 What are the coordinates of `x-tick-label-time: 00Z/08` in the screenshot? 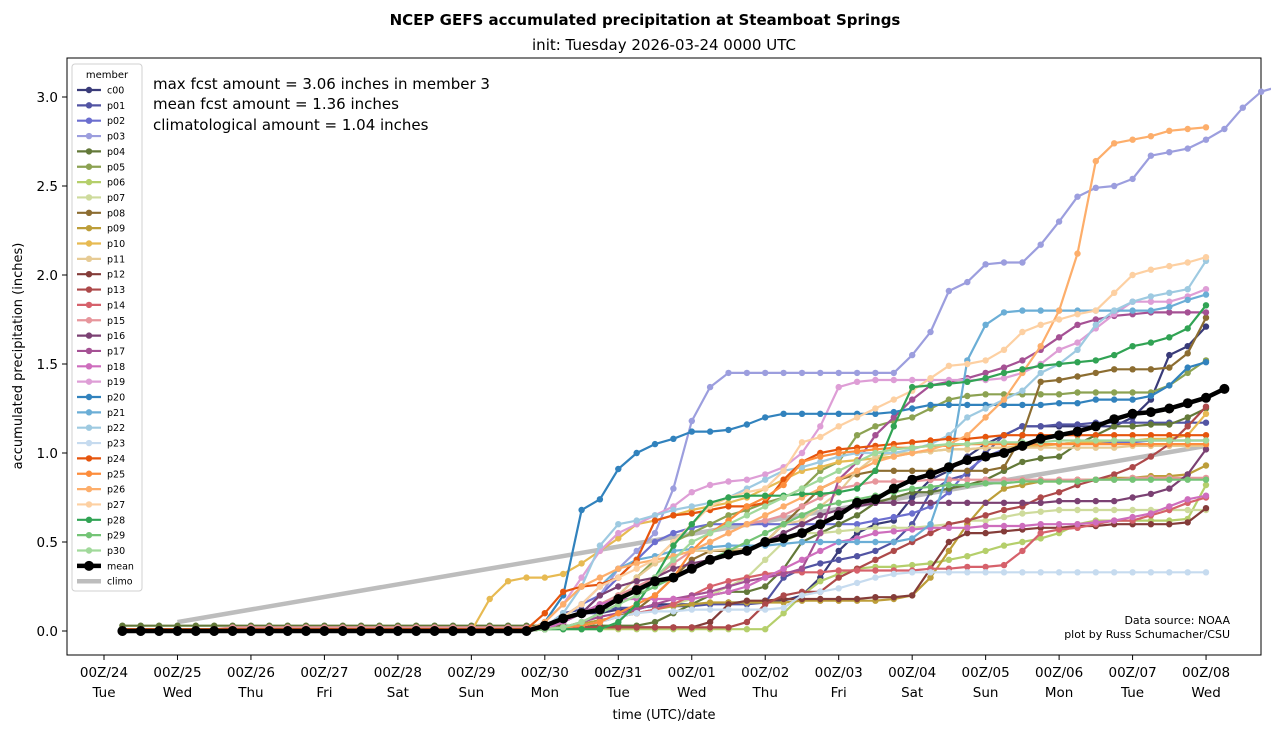 It's located at (1206, 673).